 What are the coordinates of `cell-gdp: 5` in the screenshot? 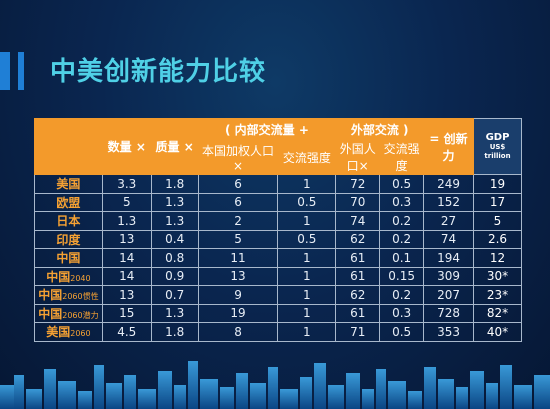 It's located at (497, 221).